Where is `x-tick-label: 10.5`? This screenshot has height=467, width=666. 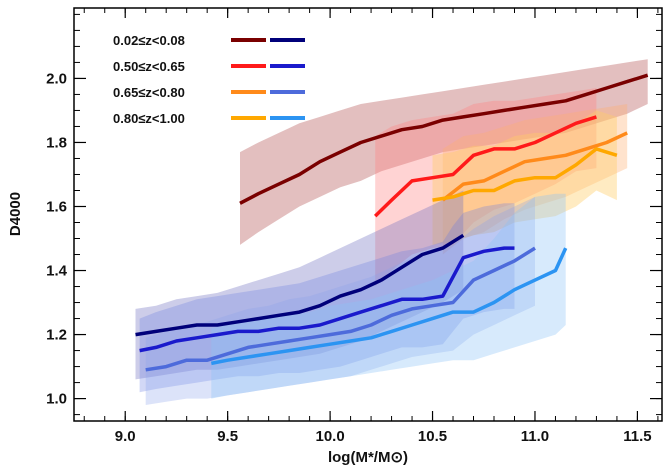 x-tick-label: 10.5 is located at coordinates (432, 436).